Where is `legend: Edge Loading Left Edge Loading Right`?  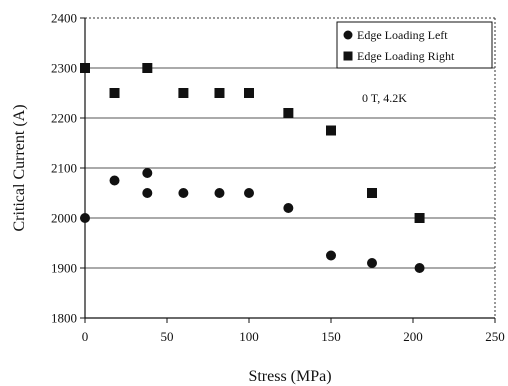
legend: Edge Loading Left Edge Loading Right is located at coordinates (414, 45).